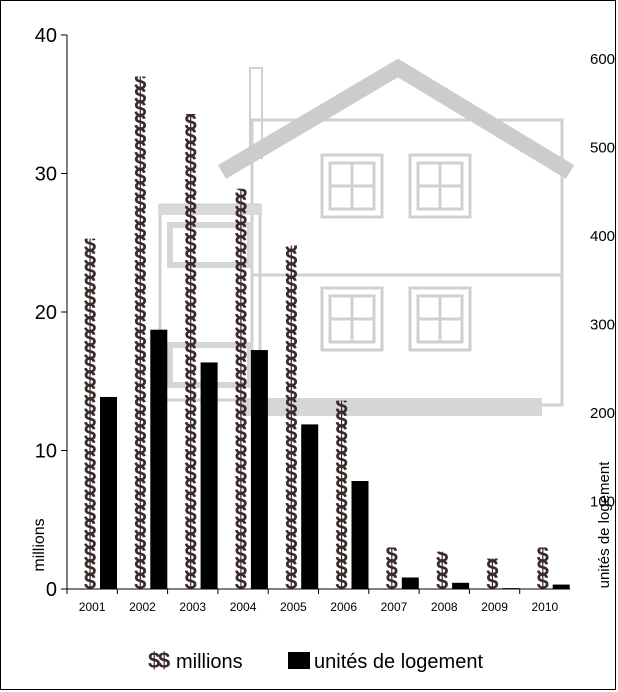  I want to click on left-tick-label: 30, so click(46, 175).